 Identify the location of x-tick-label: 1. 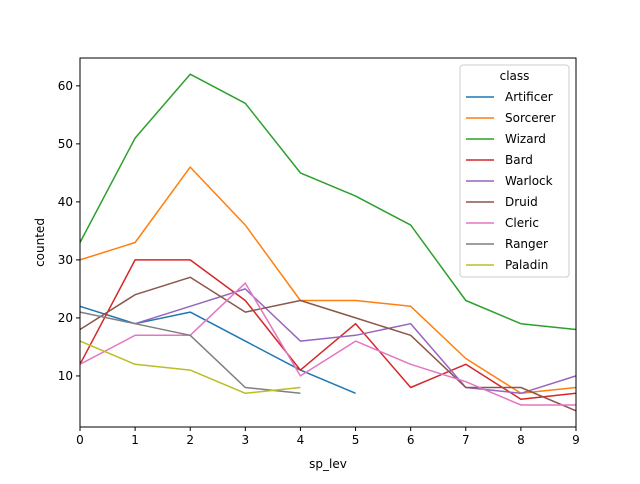
(135, 440).